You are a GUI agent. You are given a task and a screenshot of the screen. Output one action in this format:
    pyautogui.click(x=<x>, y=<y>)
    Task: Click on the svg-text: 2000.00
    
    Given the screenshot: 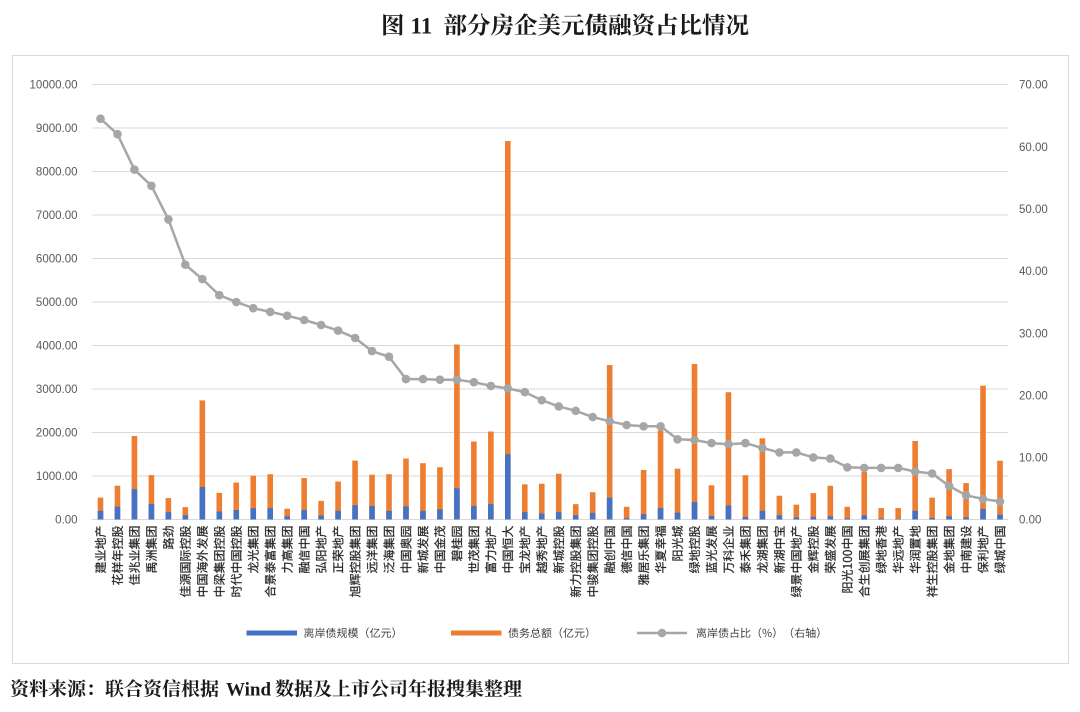 What is the action you would take?
    pyautogui.click(x=57, y=434)
    